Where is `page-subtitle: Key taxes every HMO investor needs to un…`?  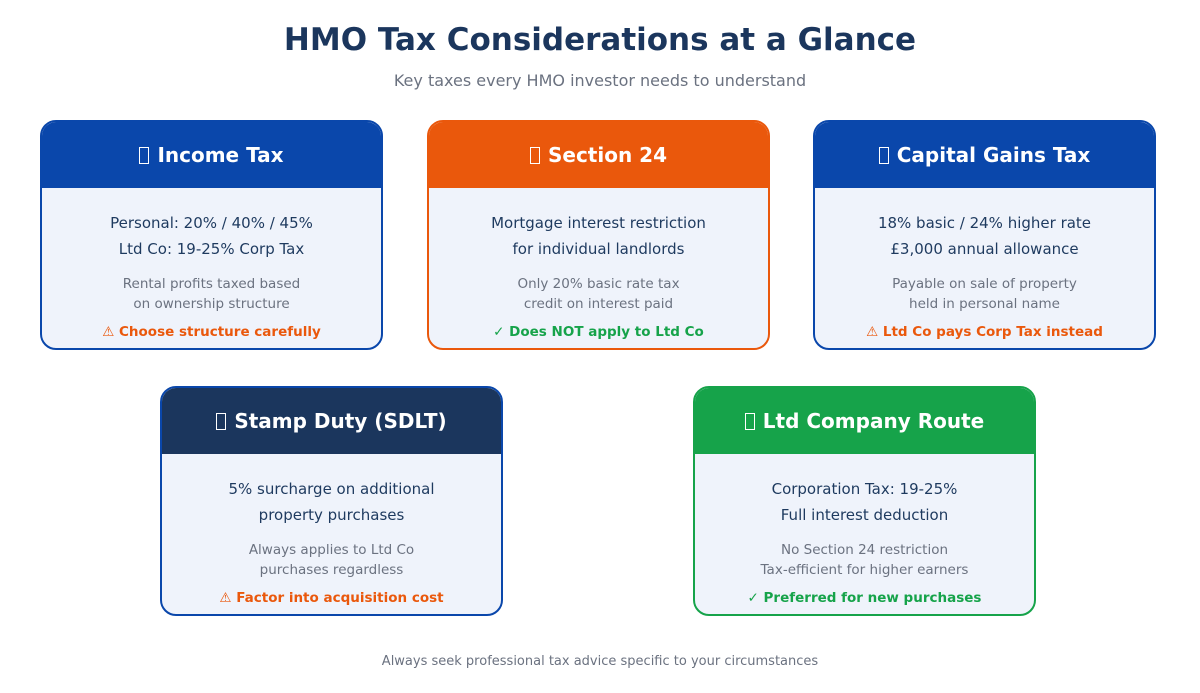 page-subtitle: Key taxes every HMO investor needs to un… is located at coordinates (600, 80).